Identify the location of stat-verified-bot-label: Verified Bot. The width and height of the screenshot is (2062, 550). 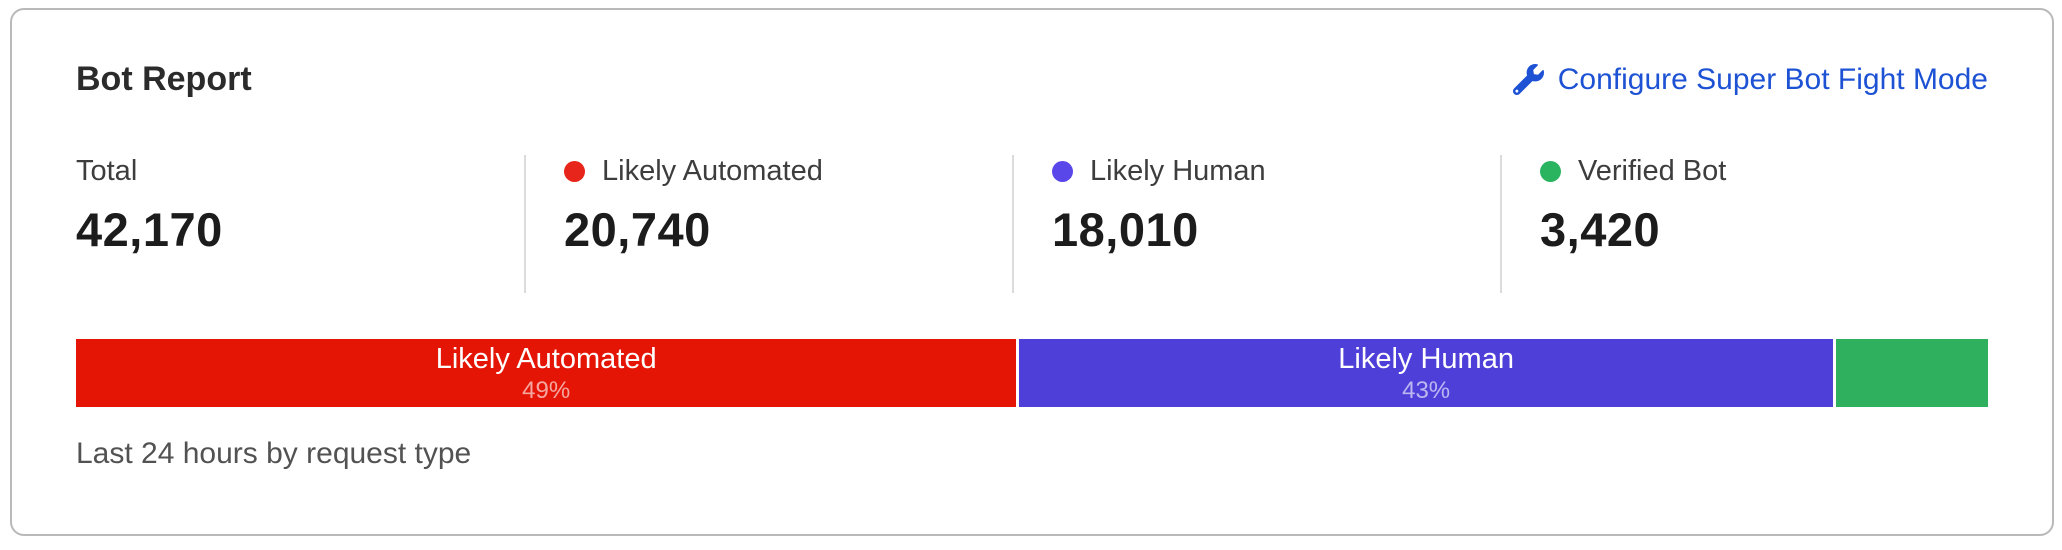
(1652, 171).